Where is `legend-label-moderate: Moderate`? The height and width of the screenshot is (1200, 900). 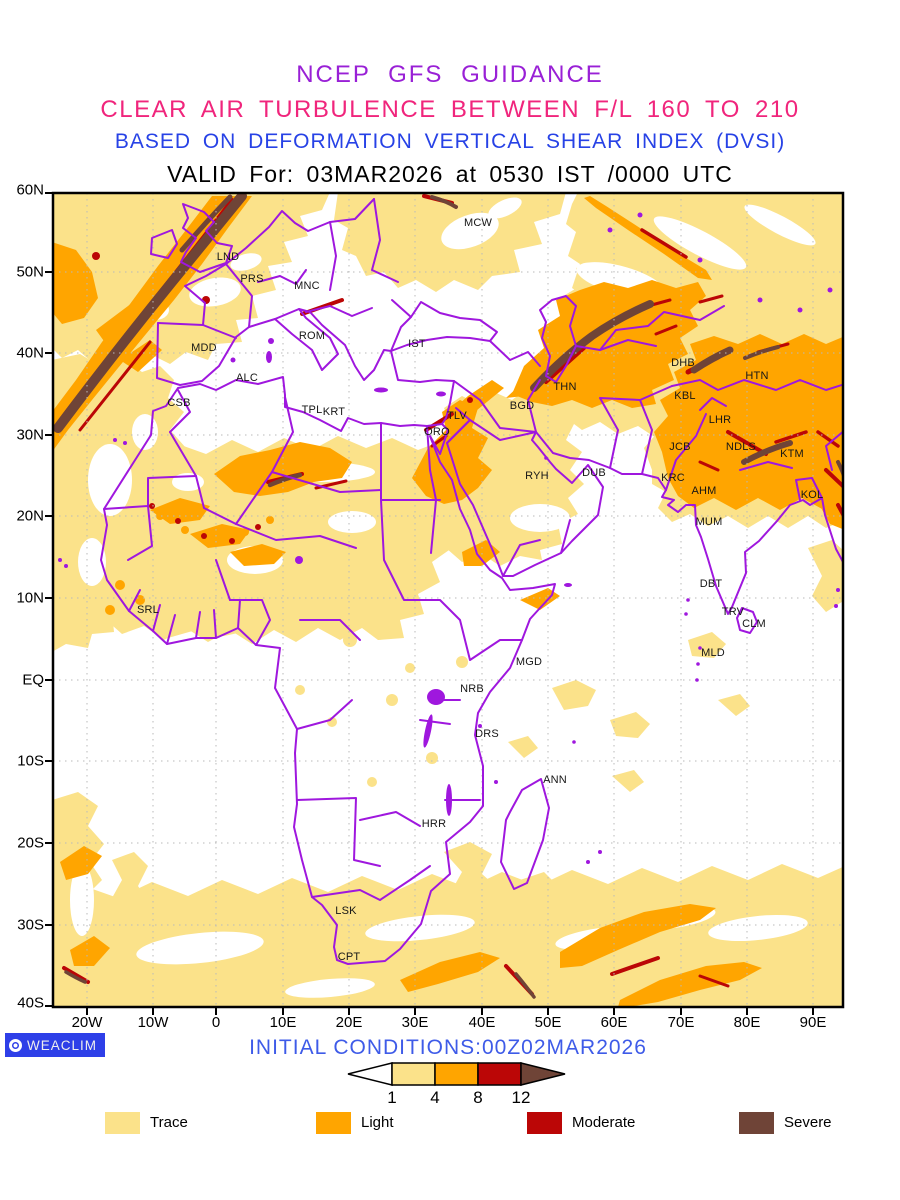
legend-label-moderate: Moderate is located at coordinates (604, 1122).